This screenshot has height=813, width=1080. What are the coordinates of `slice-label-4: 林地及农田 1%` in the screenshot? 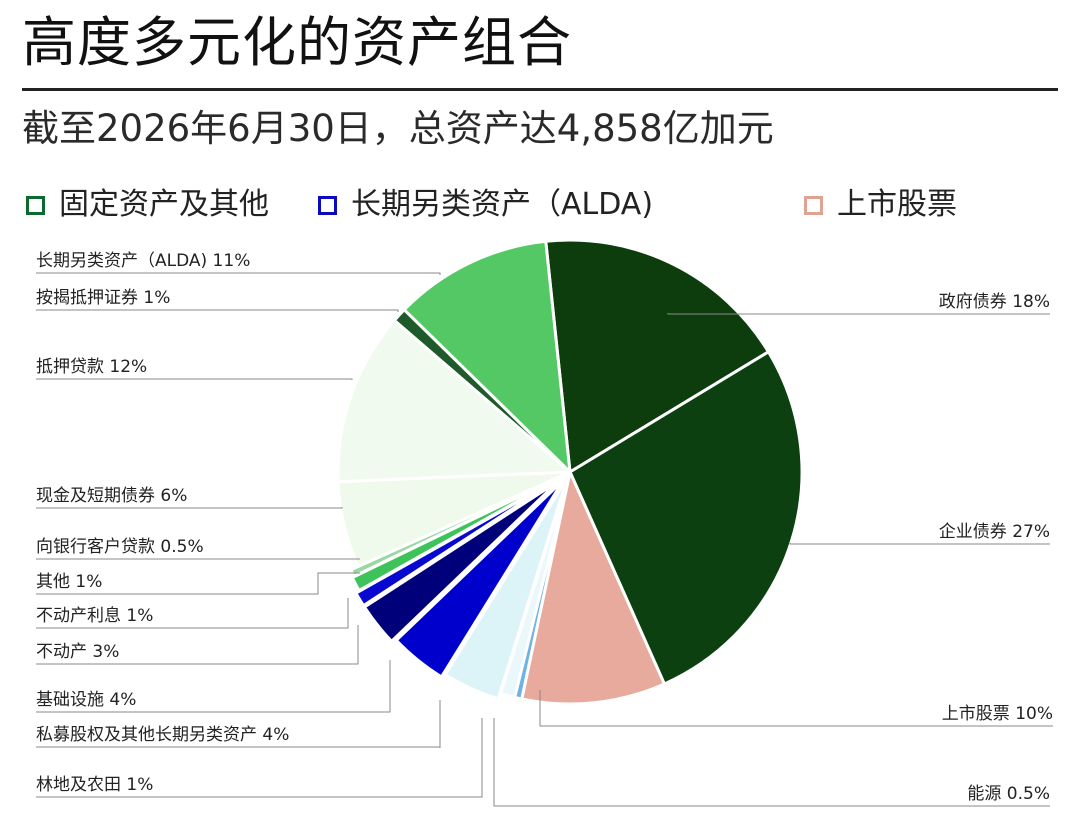 It's located at (94, 785).